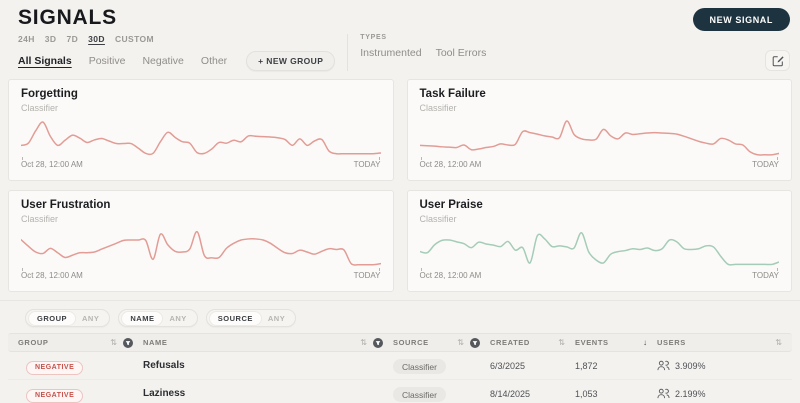  What do you see at coordinates (158, 318) in the screenshot?
I see `filter-chip-name: NAME ANY` at bounding box center [158, 318].